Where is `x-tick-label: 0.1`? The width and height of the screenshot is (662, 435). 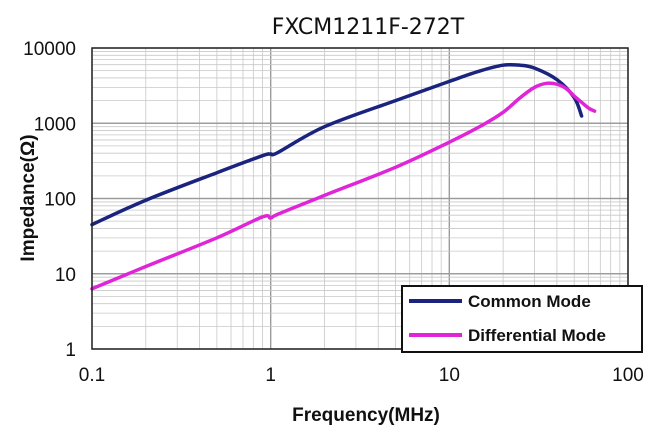 x-tick-label: 0.1 is located at coordinates (92, 375).